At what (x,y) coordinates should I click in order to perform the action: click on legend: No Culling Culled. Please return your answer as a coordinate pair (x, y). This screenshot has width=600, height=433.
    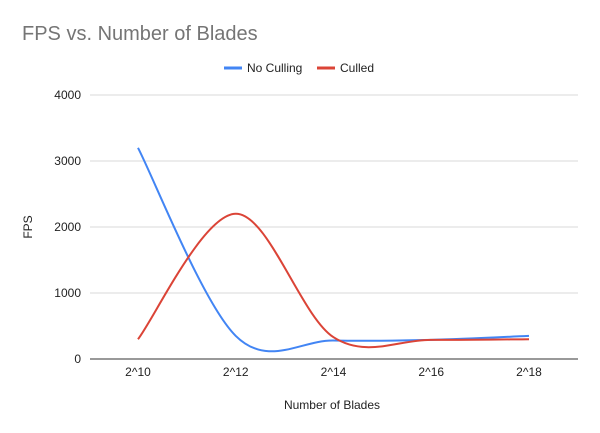
    Looking at the image, I should click on (299, 68).